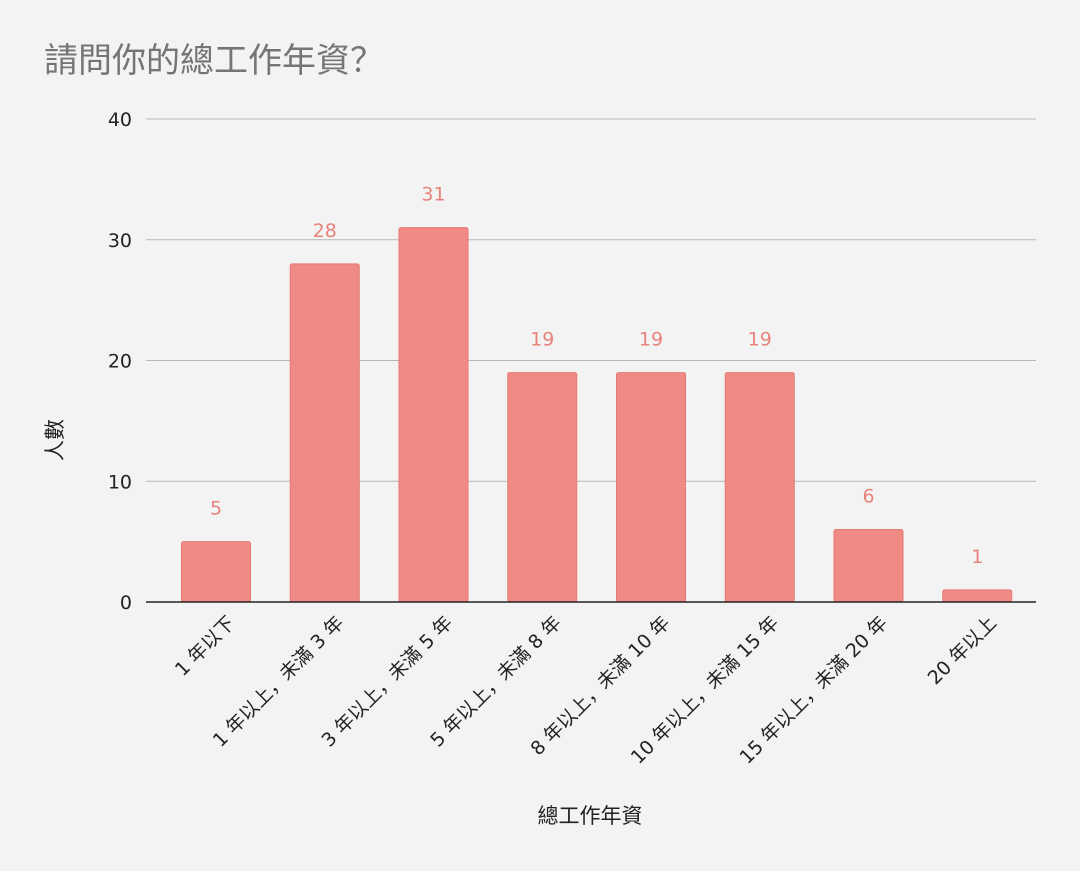 This screenshot has height=871, width=1080. I want to click on y-axis-tick-labels: 0 10 20 30 40, so click(120, 361).